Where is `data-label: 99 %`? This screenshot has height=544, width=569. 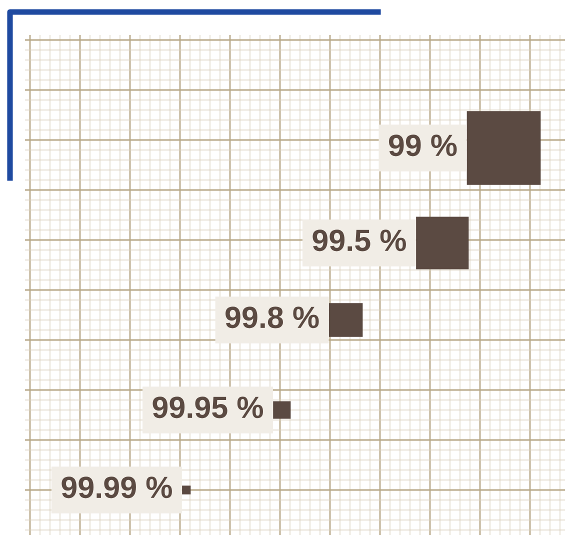
data-label: 99 % is located at coordinates (422, 145).